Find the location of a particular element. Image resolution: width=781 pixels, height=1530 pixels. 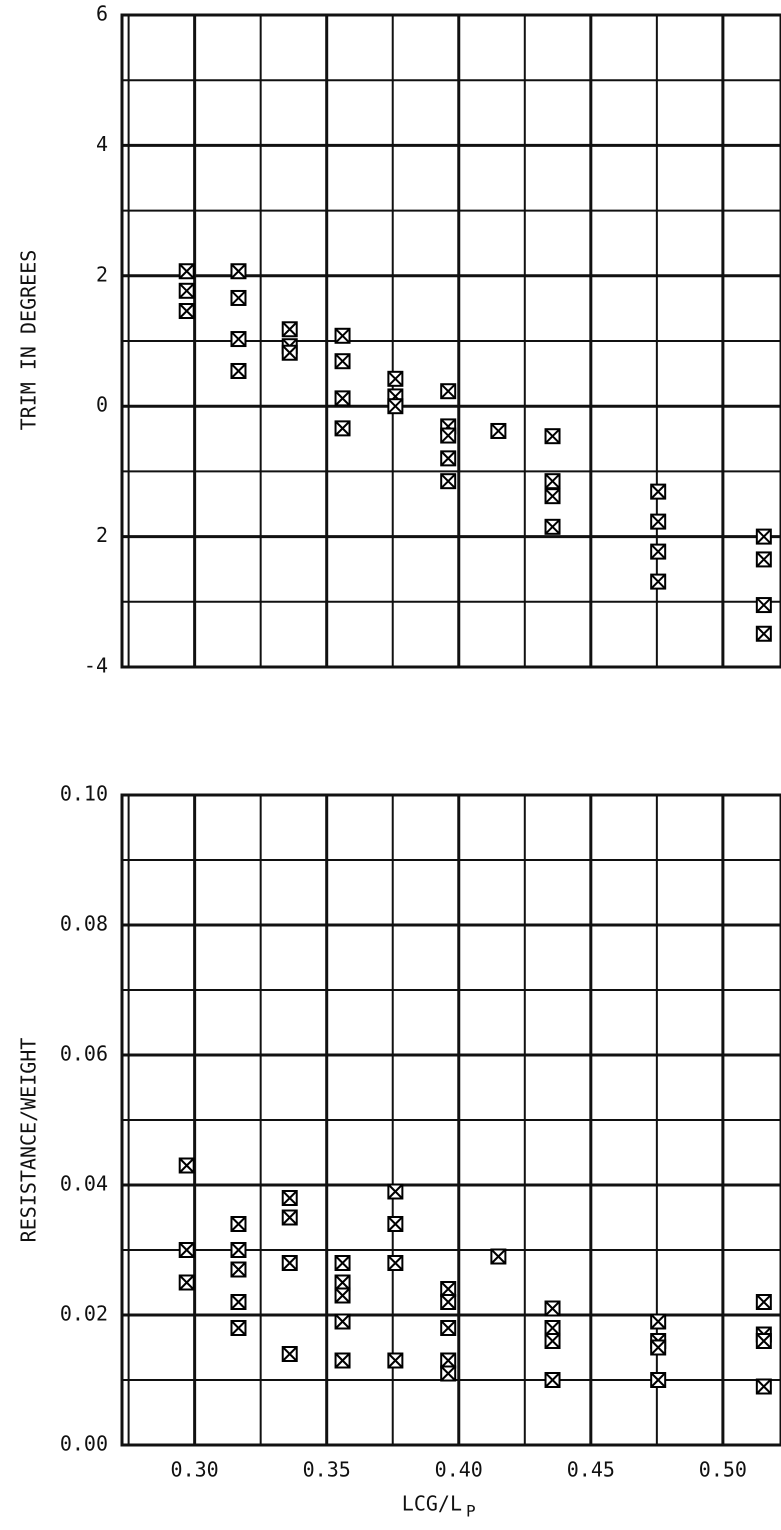

x-tick-label: 0.40 is located at coordinates (459, 1470).